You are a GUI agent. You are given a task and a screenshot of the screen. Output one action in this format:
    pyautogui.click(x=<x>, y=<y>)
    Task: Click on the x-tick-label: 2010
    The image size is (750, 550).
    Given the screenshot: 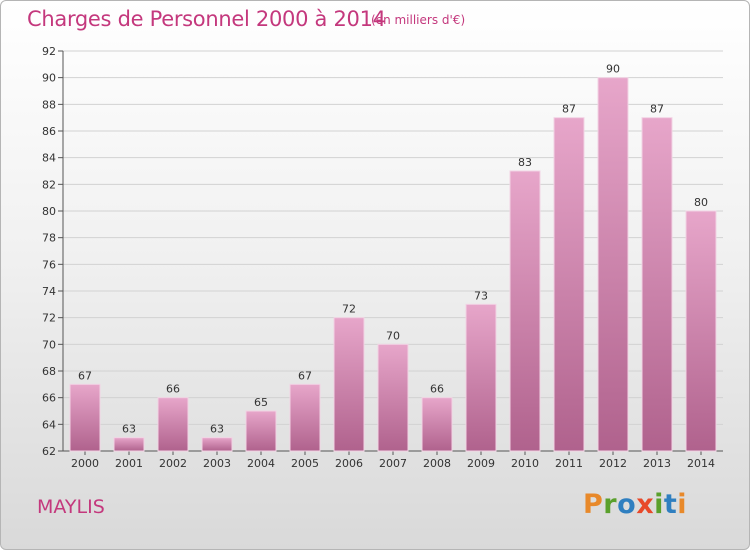 What is the action you would take?
    pyautogui.click(x=525, y=463)
    